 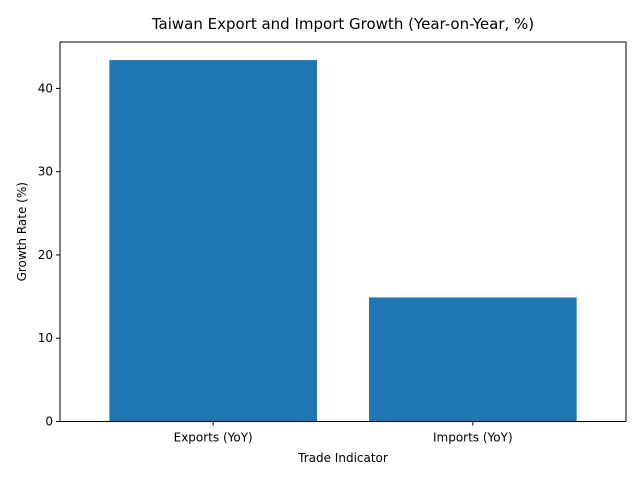 What do you see at coordinates (343, 433) in the screenshot?
I see `x-axis-ticks: Exports (YoY) Imports (YoY)` at bounding box center [343, 433].